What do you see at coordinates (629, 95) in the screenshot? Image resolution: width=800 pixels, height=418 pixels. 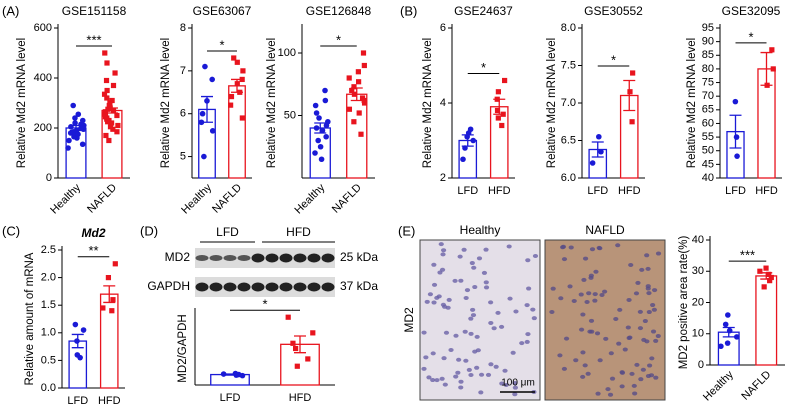 I see `error-bar` at bounding box center [629, 95].